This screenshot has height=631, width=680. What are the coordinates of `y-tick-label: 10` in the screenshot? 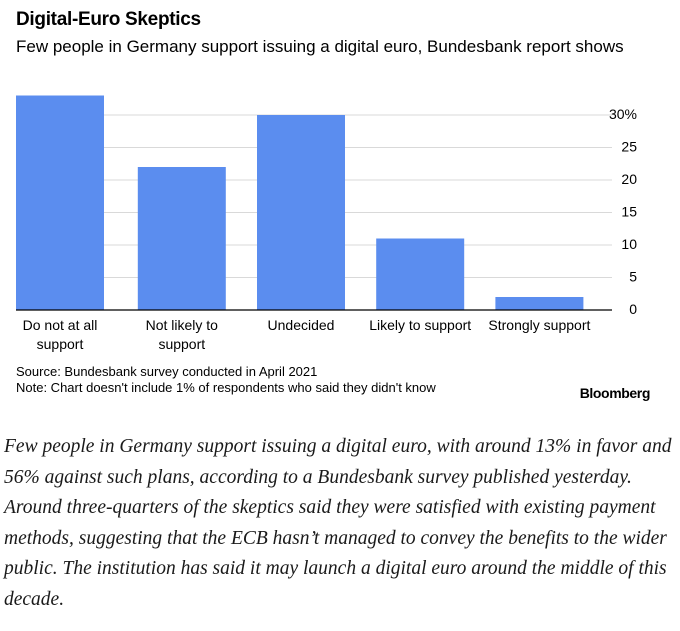 It's located at (629, 244).